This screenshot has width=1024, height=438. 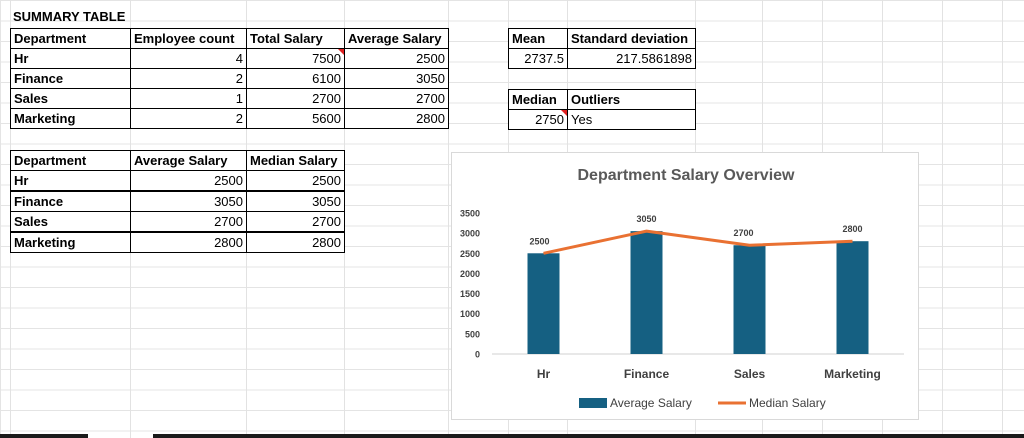 I want to click on x-tick-label: Sales, so click(x=750, y=374).